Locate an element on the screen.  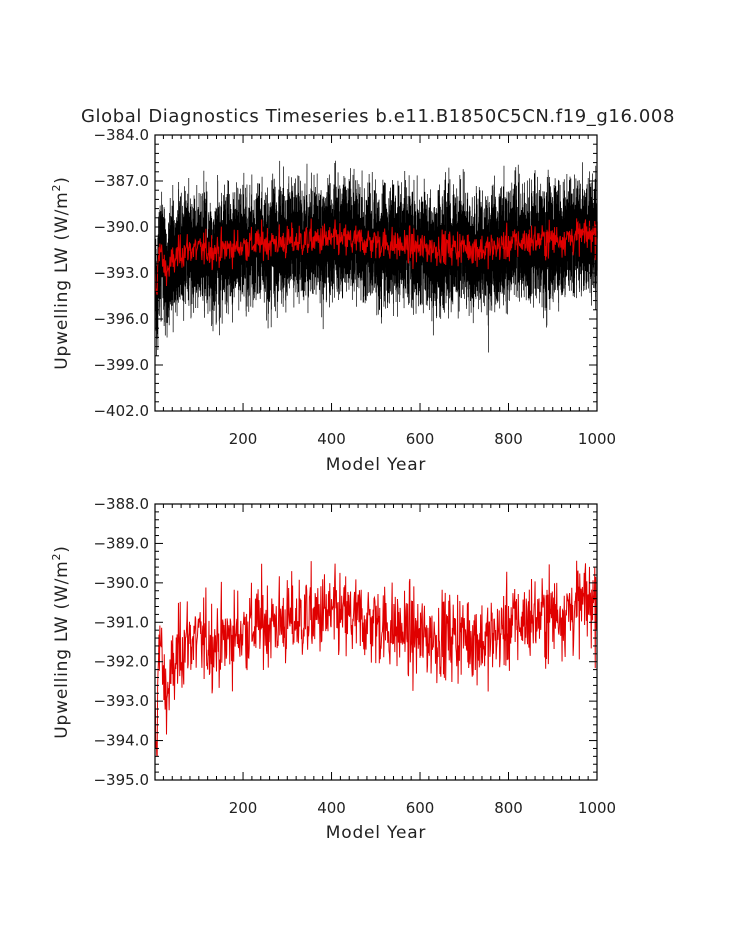
top-x-tick-label: 200 is located at coordinates (243, 439).